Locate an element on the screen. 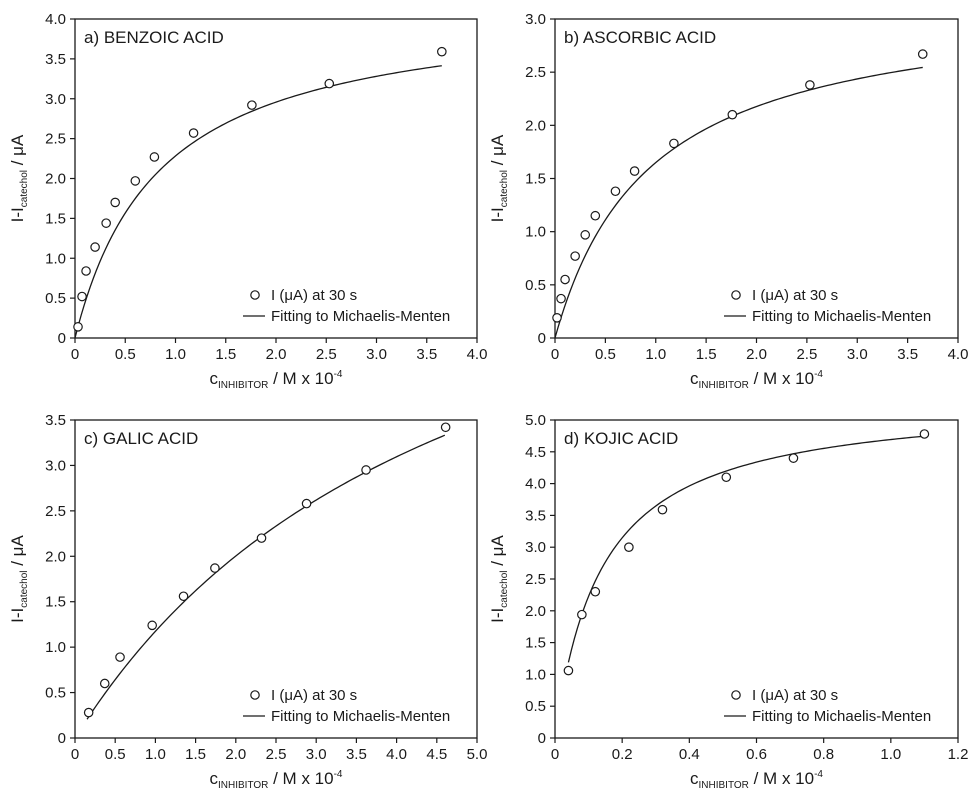 The height and width of the screenshot is (798, 974). y-tick-label: 5.0 is located at coordinates (535, 420).